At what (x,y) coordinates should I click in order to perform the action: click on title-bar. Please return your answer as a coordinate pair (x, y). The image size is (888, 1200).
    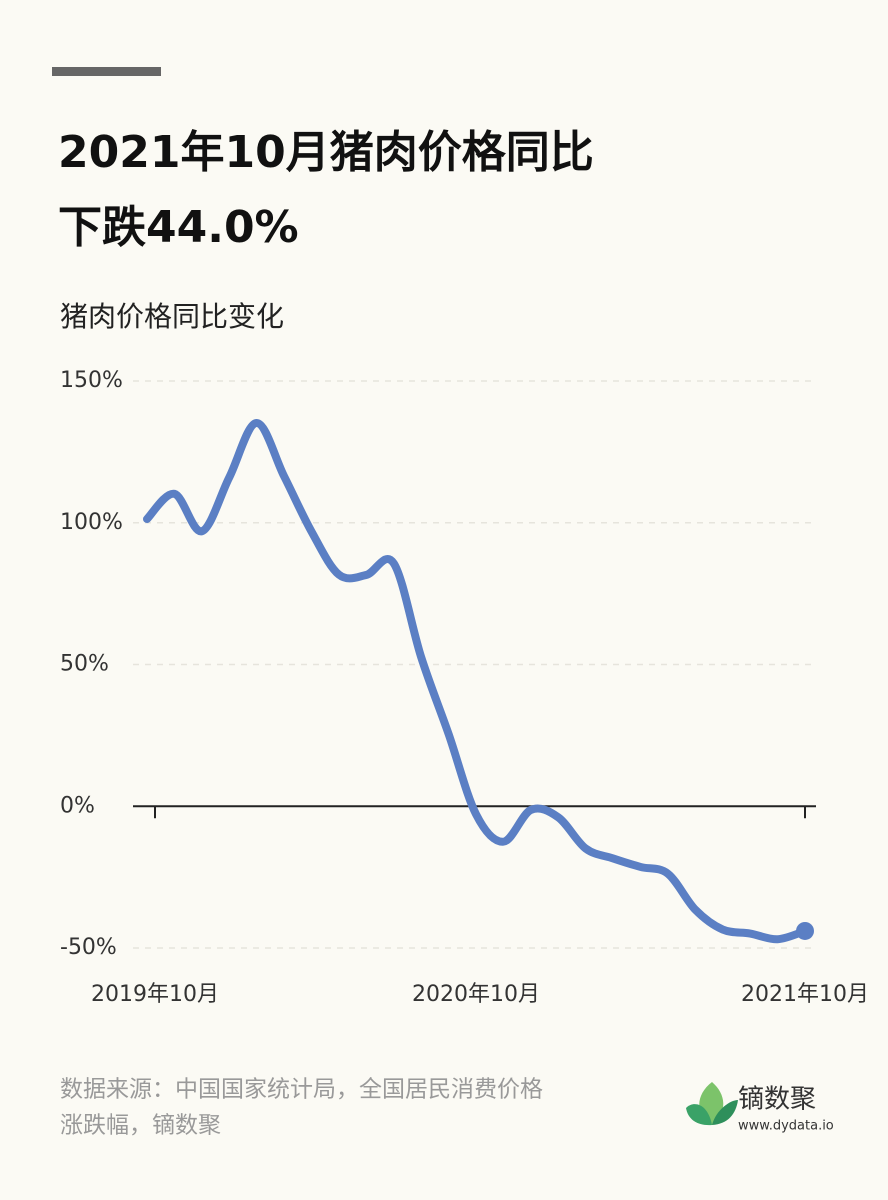
    Looking at the image, I should click on (106, 71).